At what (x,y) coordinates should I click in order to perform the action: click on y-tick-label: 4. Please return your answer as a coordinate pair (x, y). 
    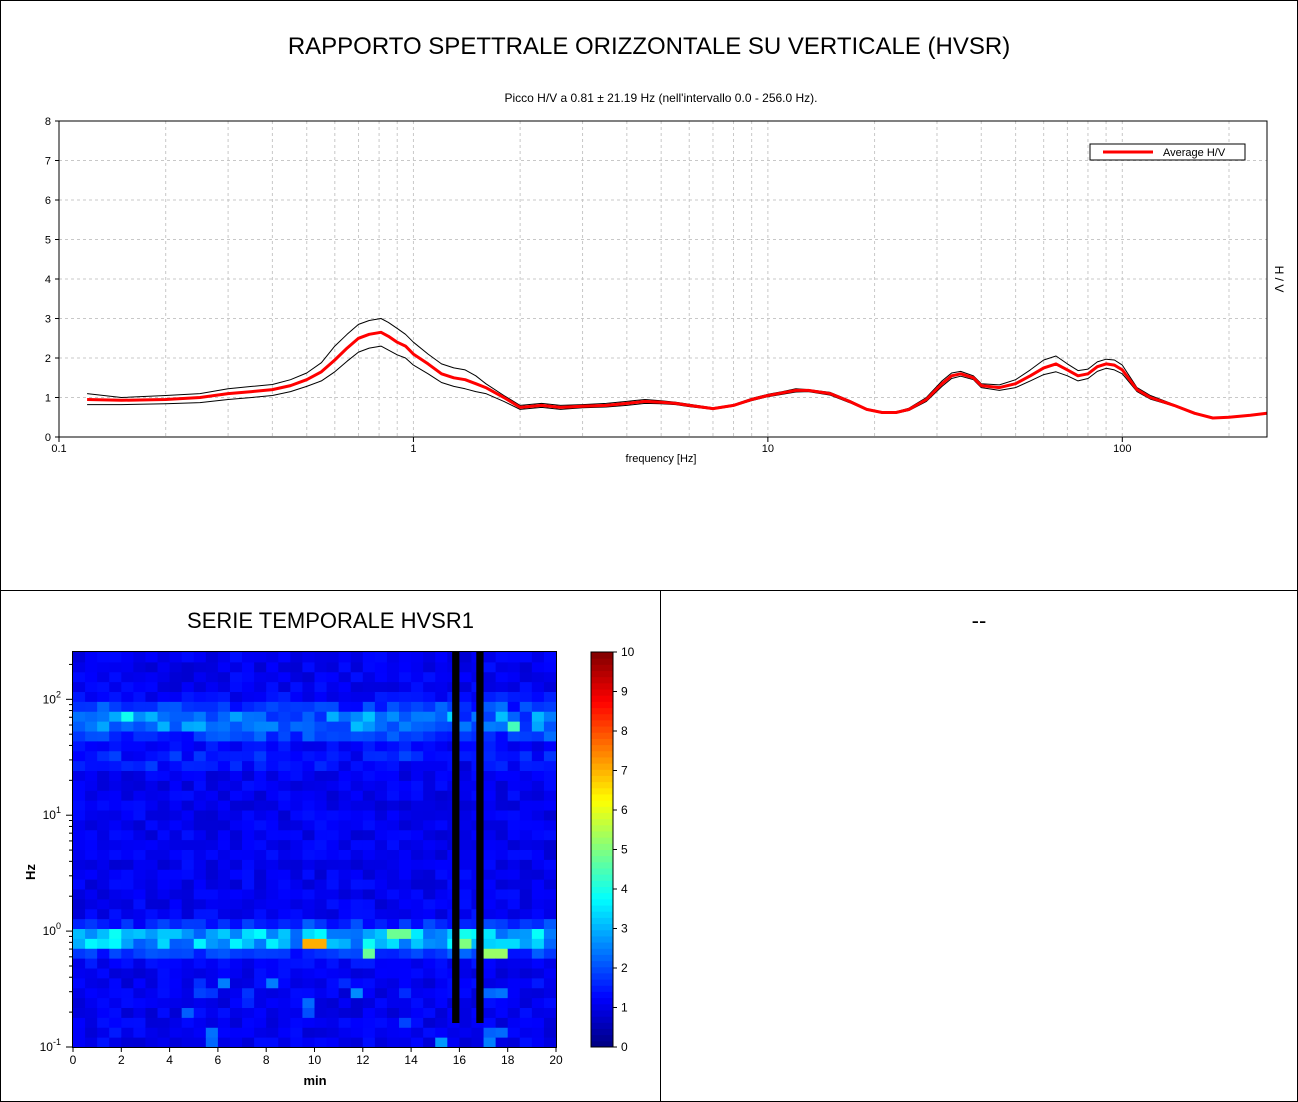
    Looking at the image, I should click on (48, 280).